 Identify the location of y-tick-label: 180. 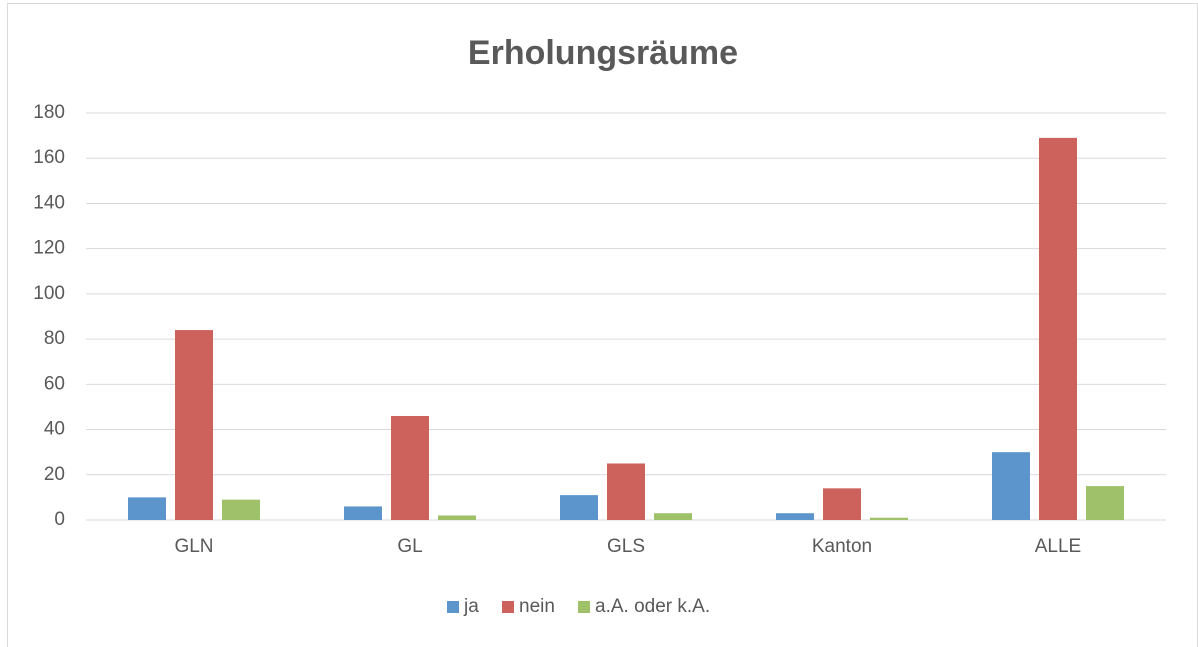
(49, 112).